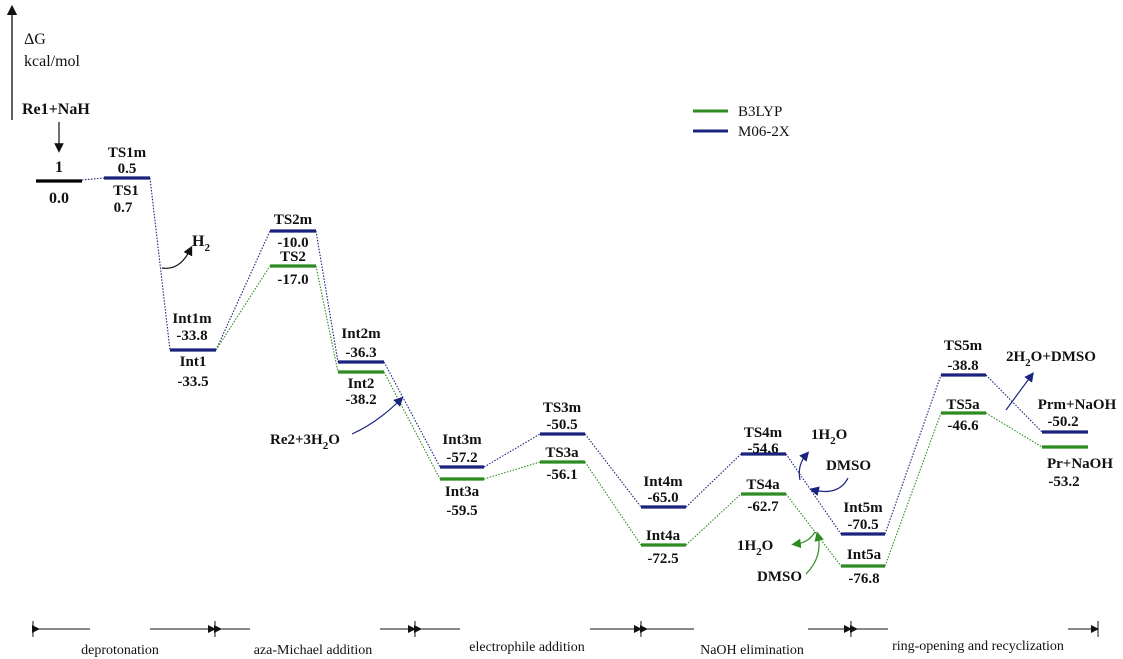  I want to click on energy-int1: -33.5, so click(192, 382).